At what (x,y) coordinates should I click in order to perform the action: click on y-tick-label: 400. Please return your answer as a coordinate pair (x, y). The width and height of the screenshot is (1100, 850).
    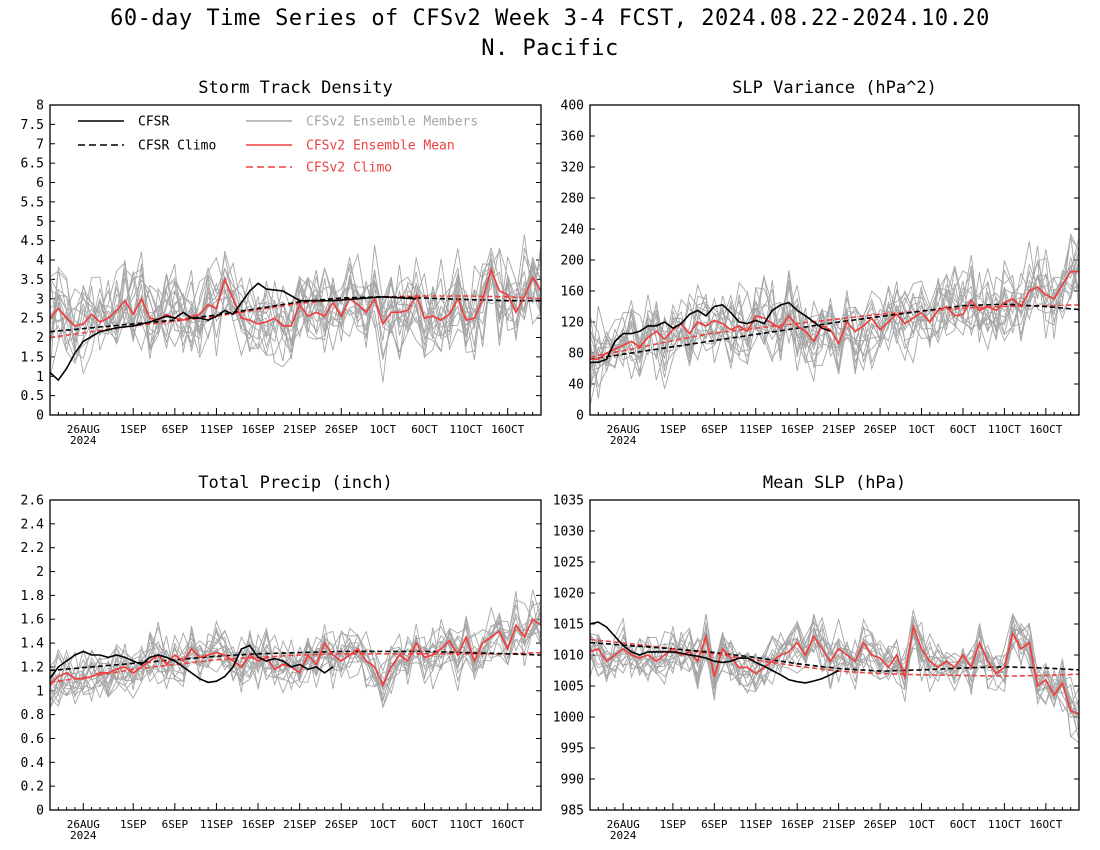
    Looking at the image, I should click on (572, 106).